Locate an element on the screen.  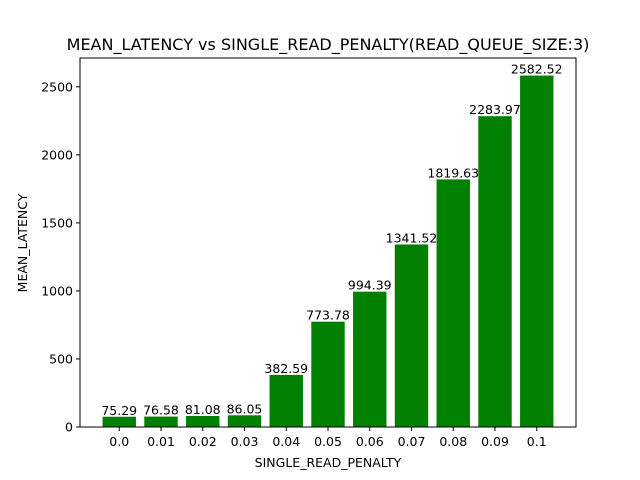
x-tick-label: 0.05 is located at coordinates (328, 441).